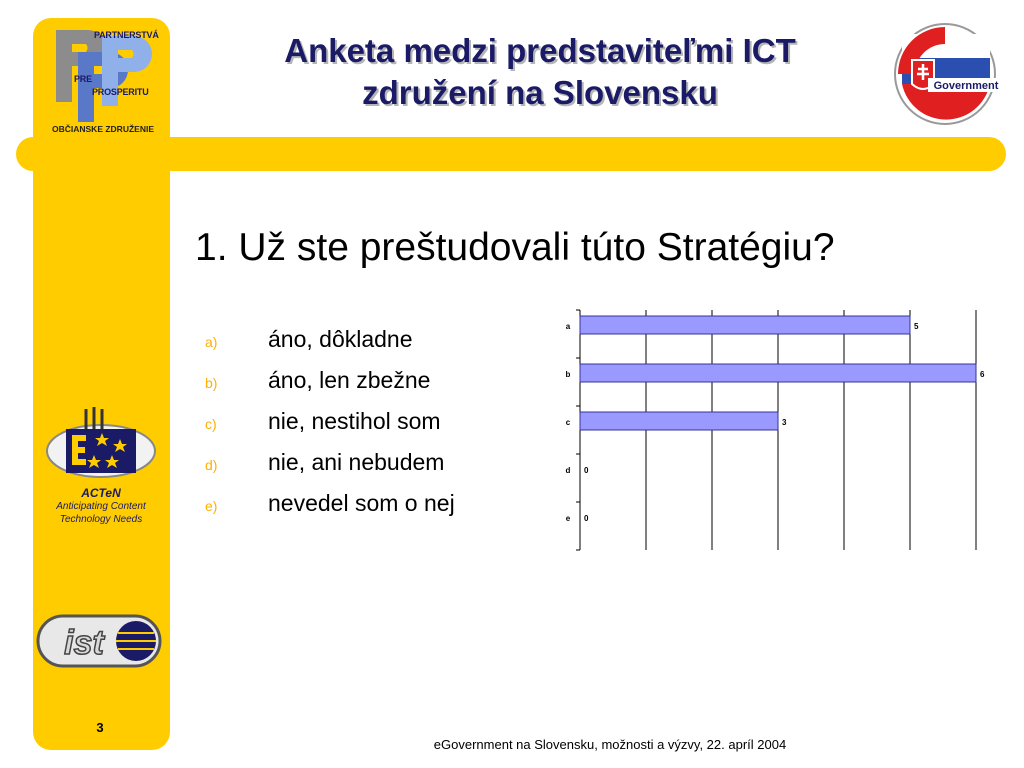  I want to click on egovernment-logo: Government, so click(949, 75).